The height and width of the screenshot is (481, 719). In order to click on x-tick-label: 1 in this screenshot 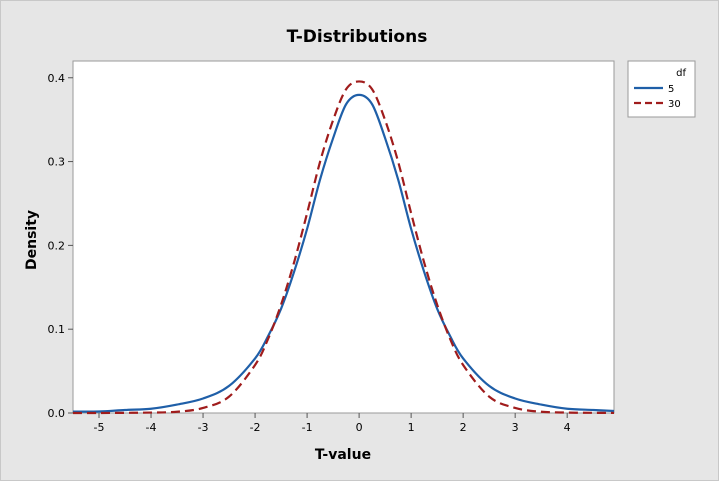, I will do `click(411, 427)`.